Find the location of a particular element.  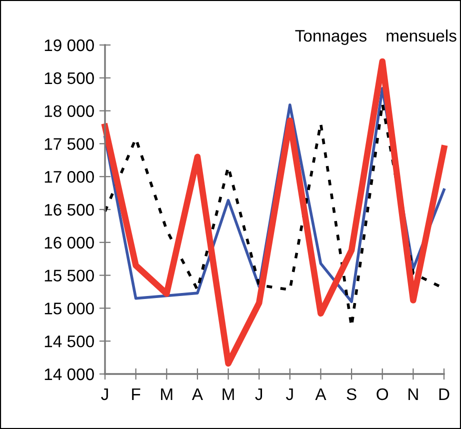

y-tick-label: 14 000 is located at coordinates (69, 374).